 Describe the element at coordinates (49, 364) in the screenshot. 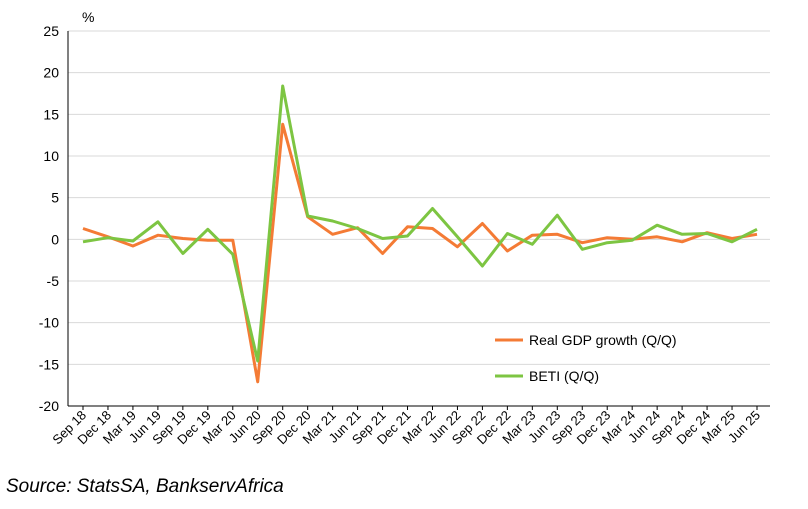

I see `y-tick-label: -15` at that location.